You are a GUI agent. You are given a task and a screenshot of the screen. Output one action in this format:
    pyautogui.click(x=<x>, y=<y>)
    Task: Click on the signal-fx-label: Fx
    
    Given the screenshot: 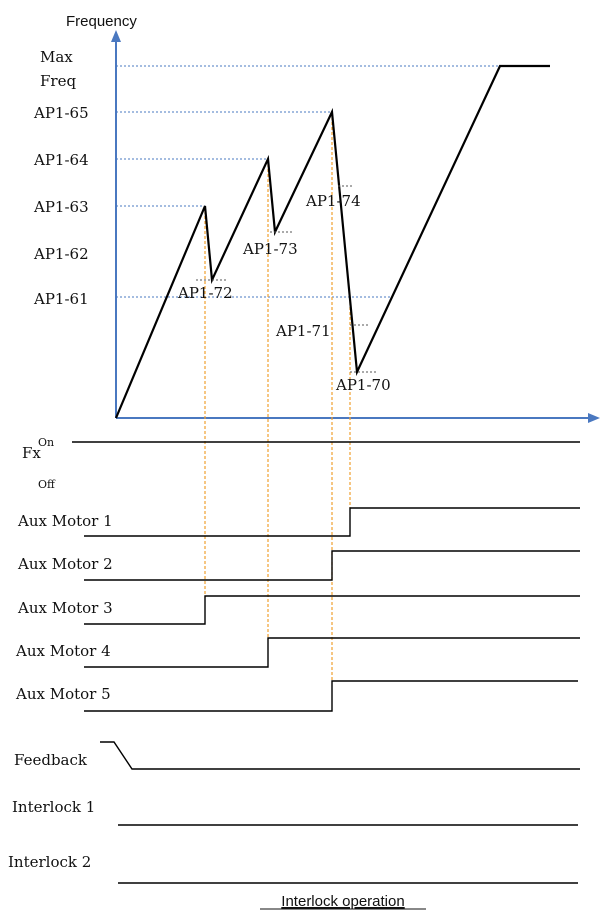 What is the action you would take?
    pyautogui.click(x=31, y=453)
    